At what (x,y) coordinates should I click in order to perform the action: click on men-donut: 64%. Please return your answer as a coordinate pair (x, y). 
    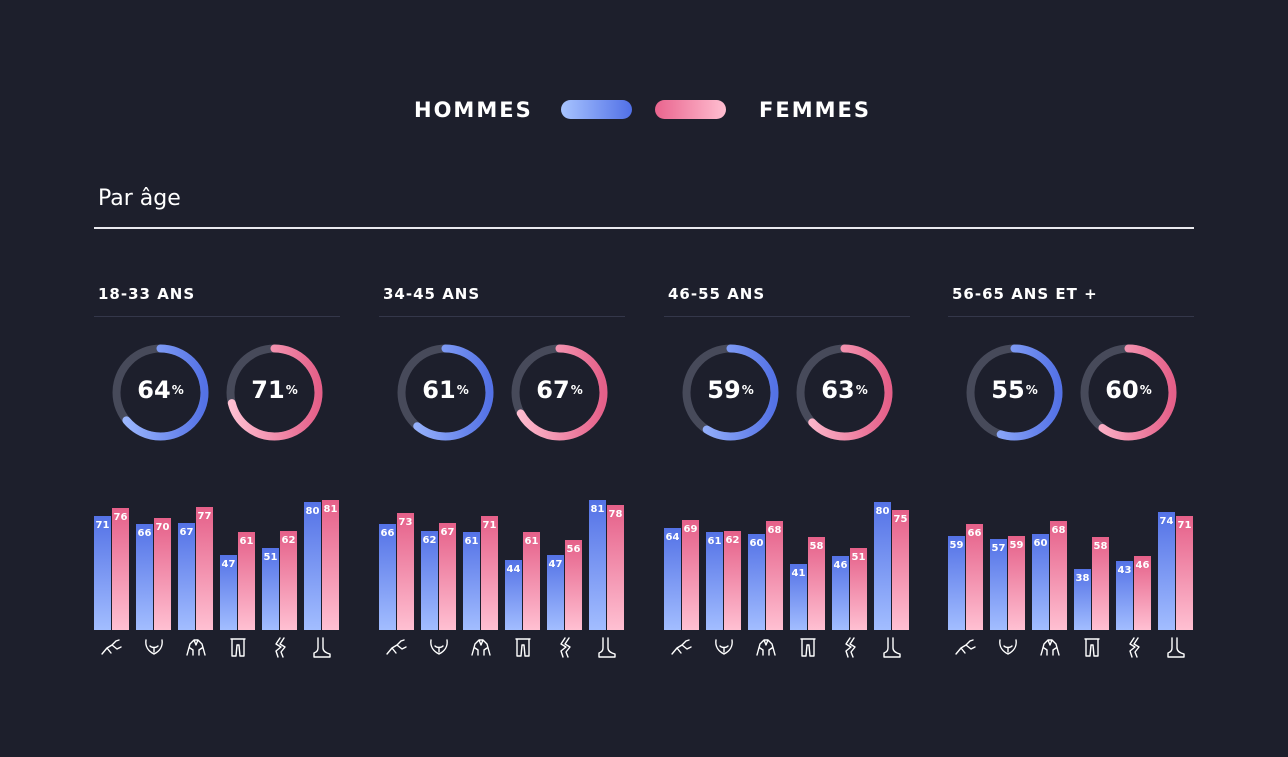
    Looking at the image, I should click on (160, 392).